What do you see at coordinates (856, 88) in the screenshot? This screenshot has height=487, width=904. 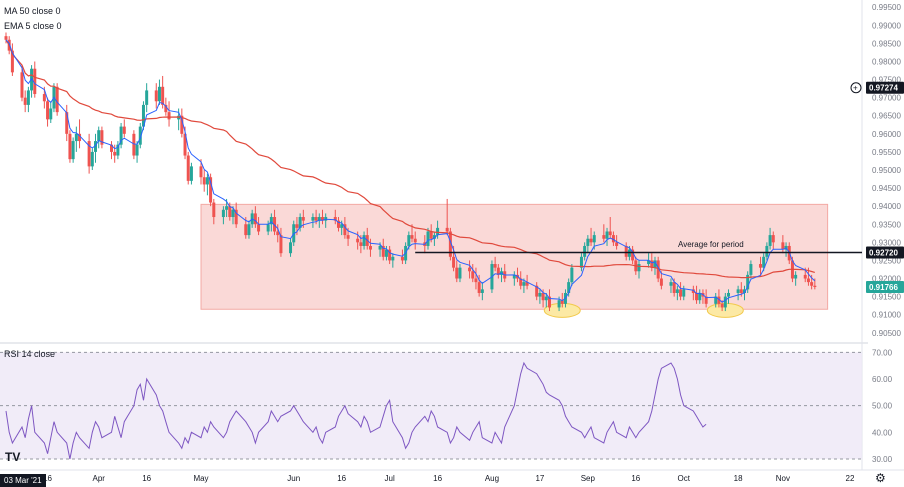 I see `plus-icon-circle` at bounding box center [856, 88].